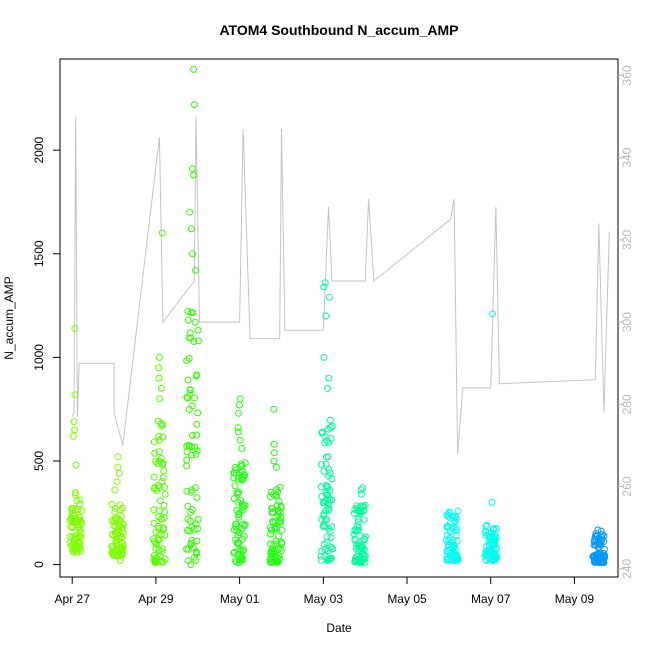 Image resolution: width=650 pixels, height=650 pixels. What do you see at coordinates (339, 628) in the screenshot?
I see `x-axis-title: Date` at bounding box center [339, 628].